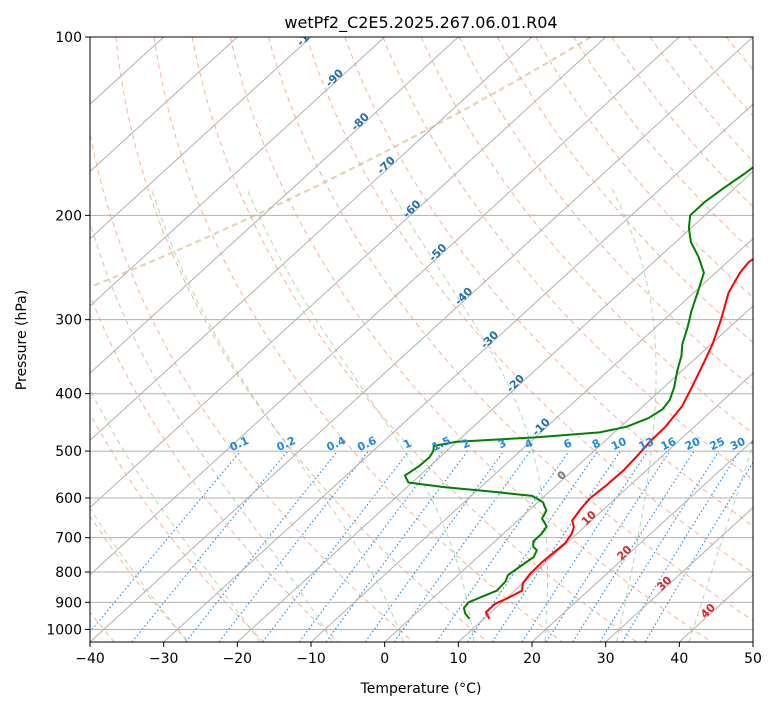 This screenshot has height=708, width=775. I want to click on x-tick-label: 40, so click(679, 659).